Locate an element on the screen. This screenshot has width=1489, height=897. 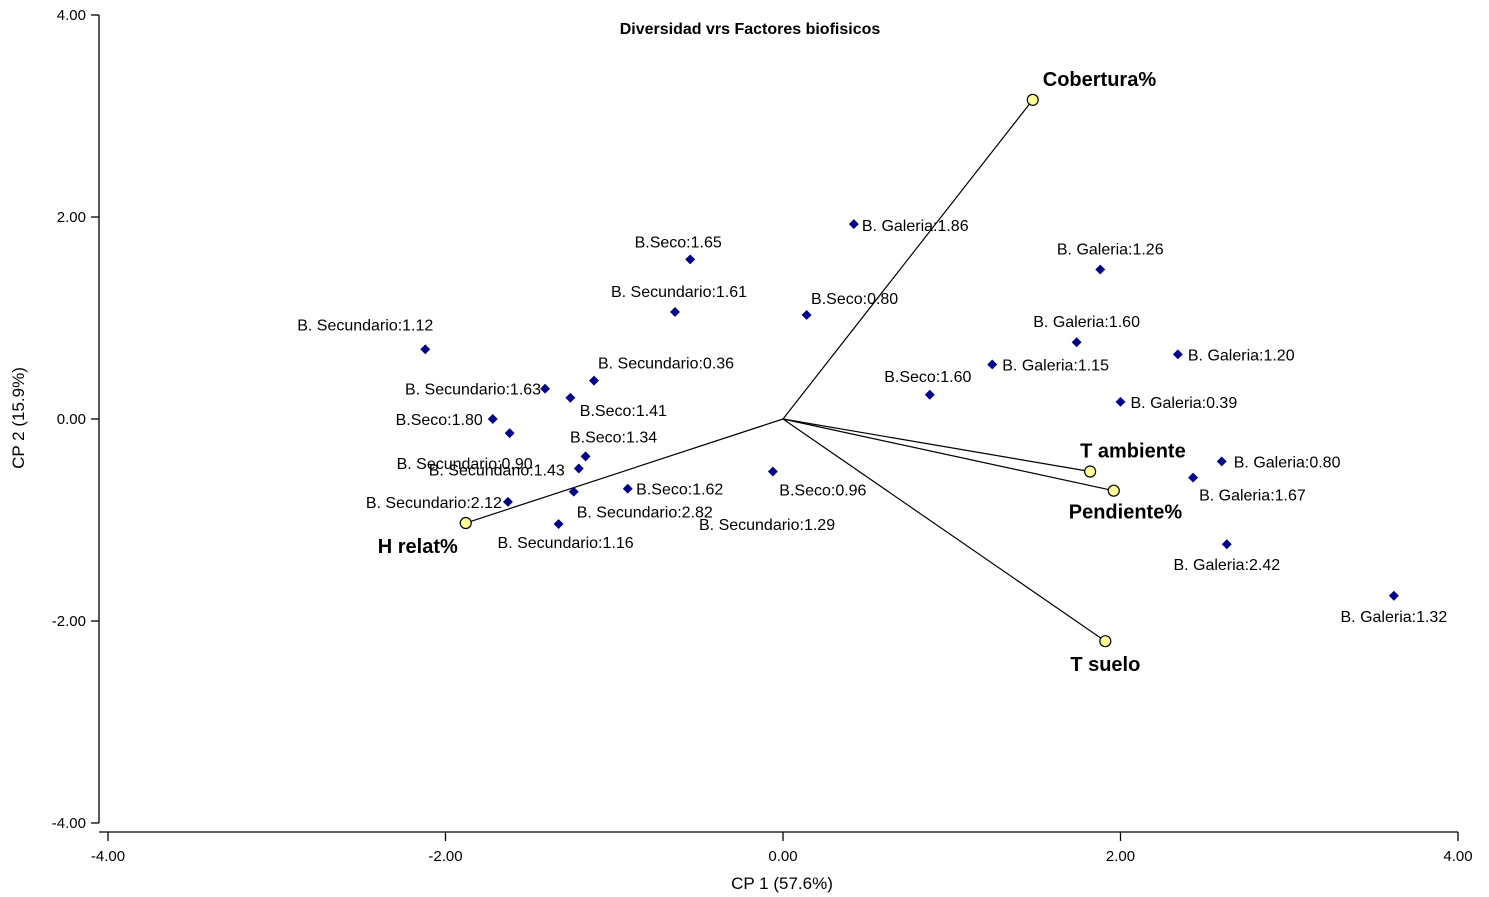
data-point-label: B. Galeria:2.42 is located at coordinates (1226, 565).